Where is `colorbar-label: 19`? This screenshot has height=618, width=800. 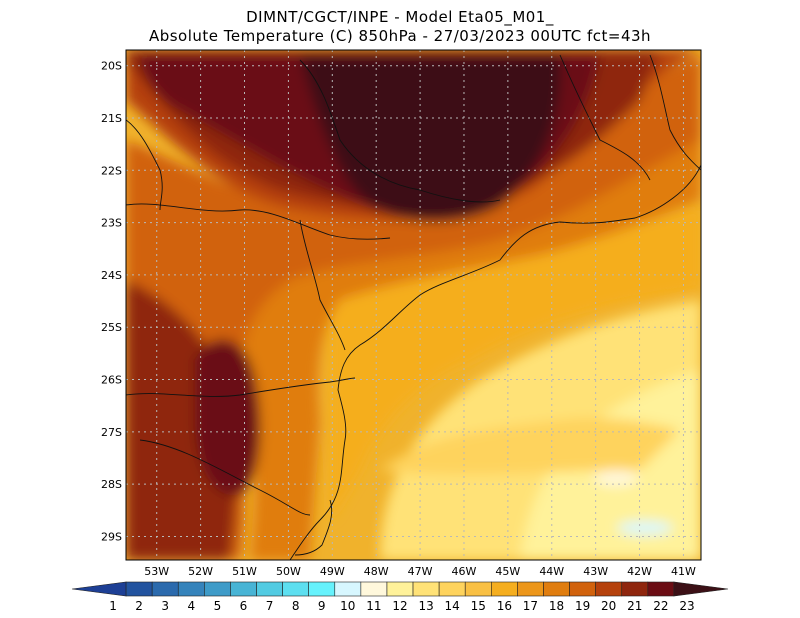 colorbar-label: 19 is located at coordinates (582, 606).